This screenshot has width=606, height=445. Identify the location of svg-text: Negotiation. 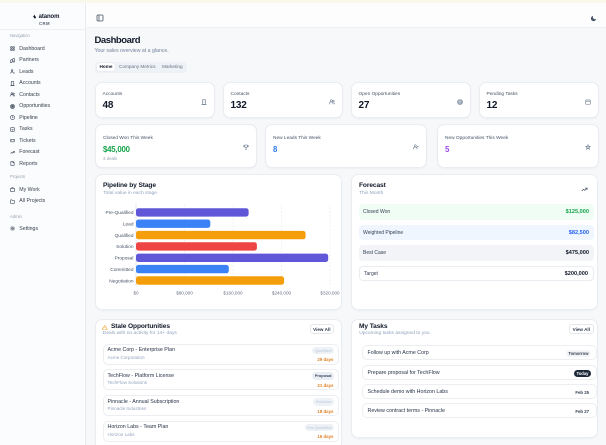
(121, 281).